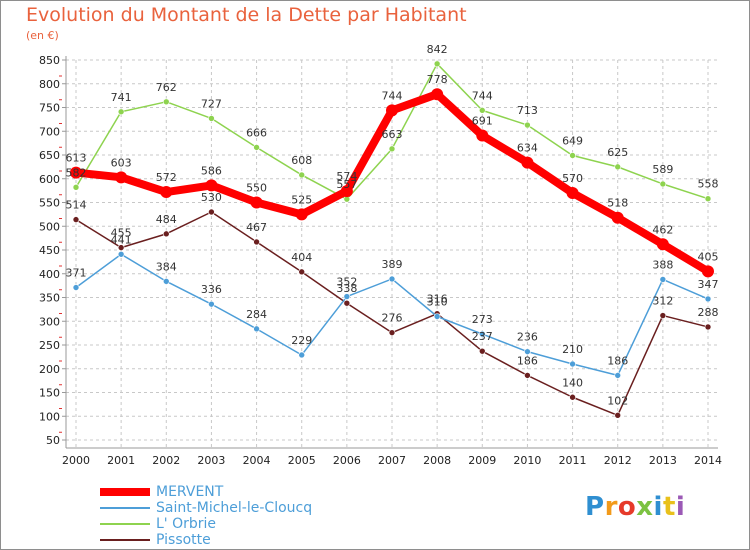 The height and width of the screenshot is (550, 750). I want to click on data-label-mervent: 634, so click(527, 148).